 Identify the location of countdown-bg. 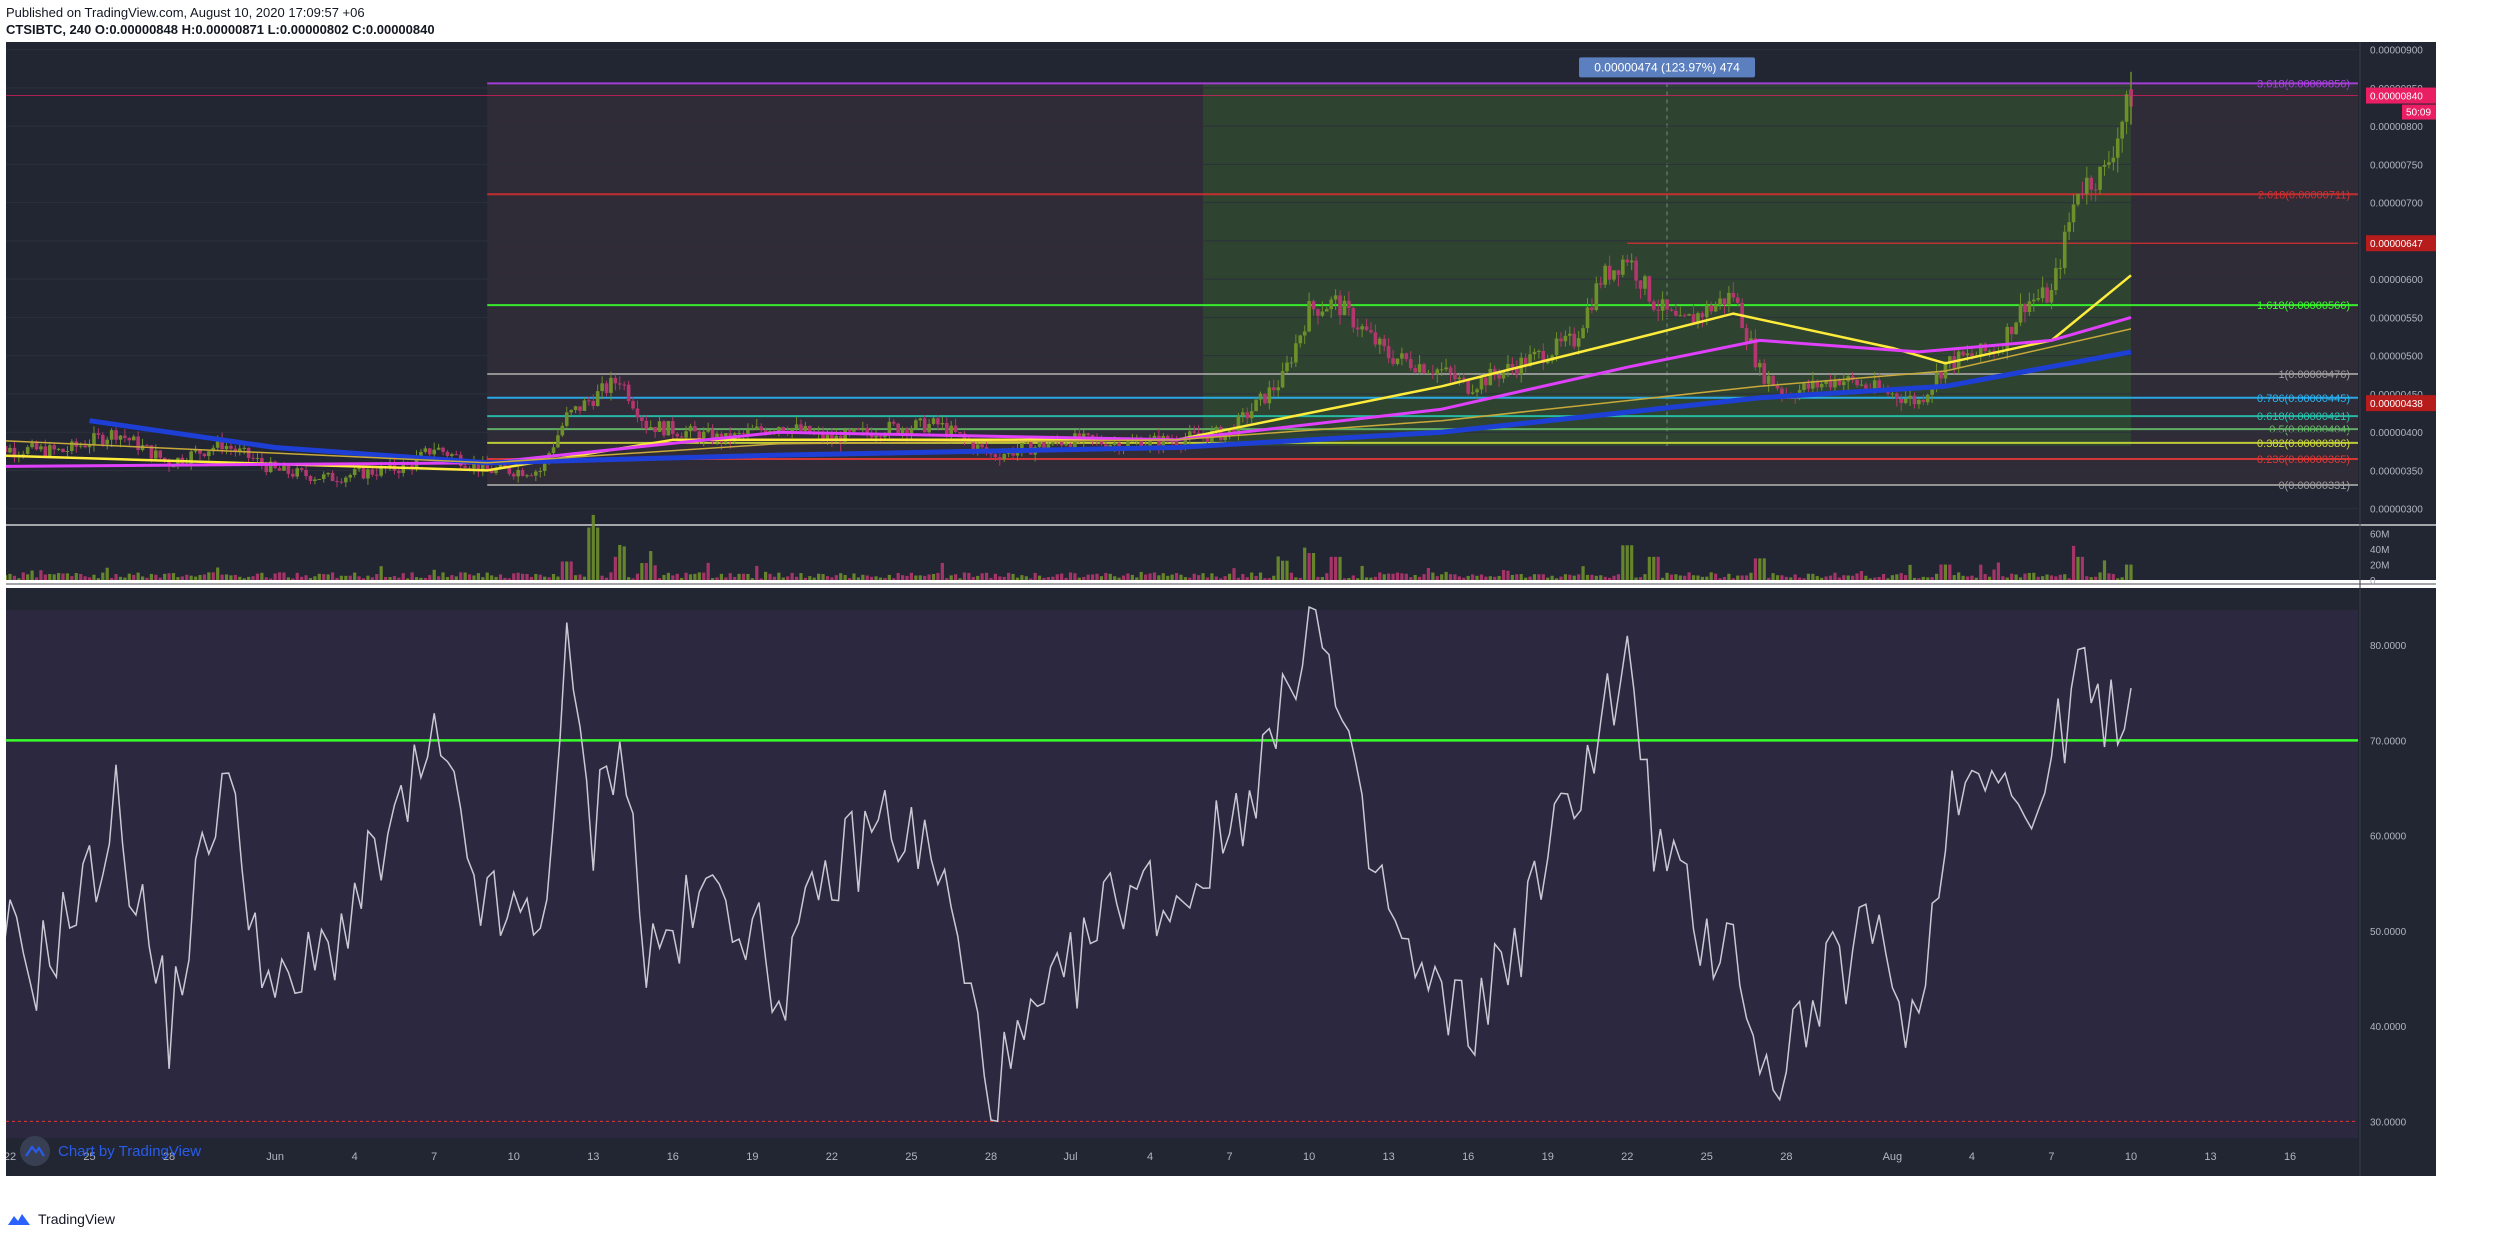
(2419, 112).